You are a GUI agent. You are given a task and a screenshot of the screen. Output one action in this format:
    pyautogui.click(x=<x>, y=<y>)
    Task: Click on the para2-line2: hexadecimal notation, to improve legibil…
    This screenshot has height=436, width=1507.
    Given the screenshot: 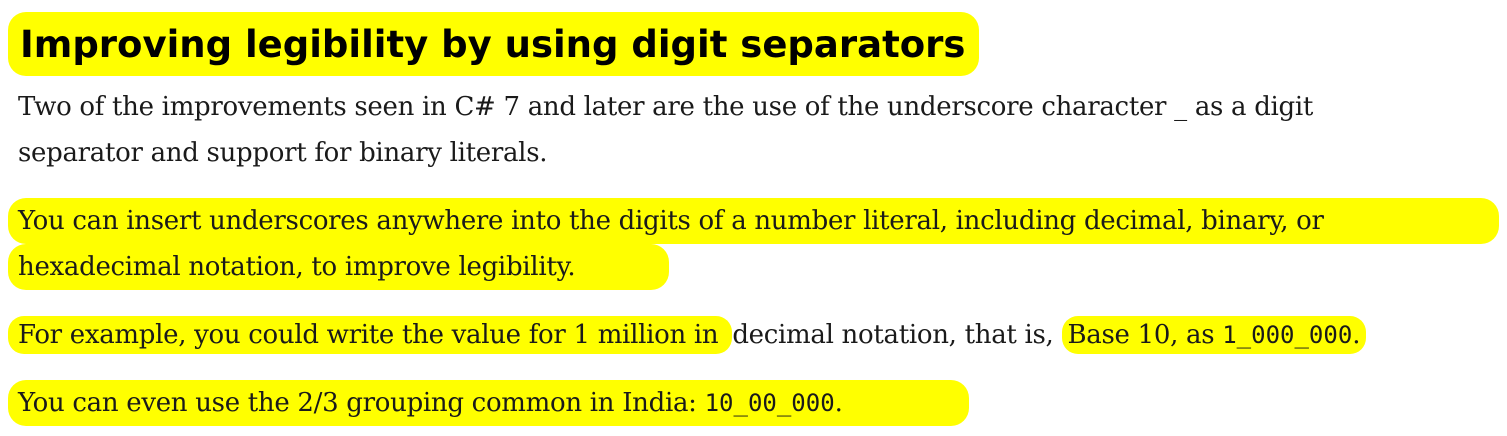 What is the action you would take?
    pyautogui.click(x=338, y=267)
    